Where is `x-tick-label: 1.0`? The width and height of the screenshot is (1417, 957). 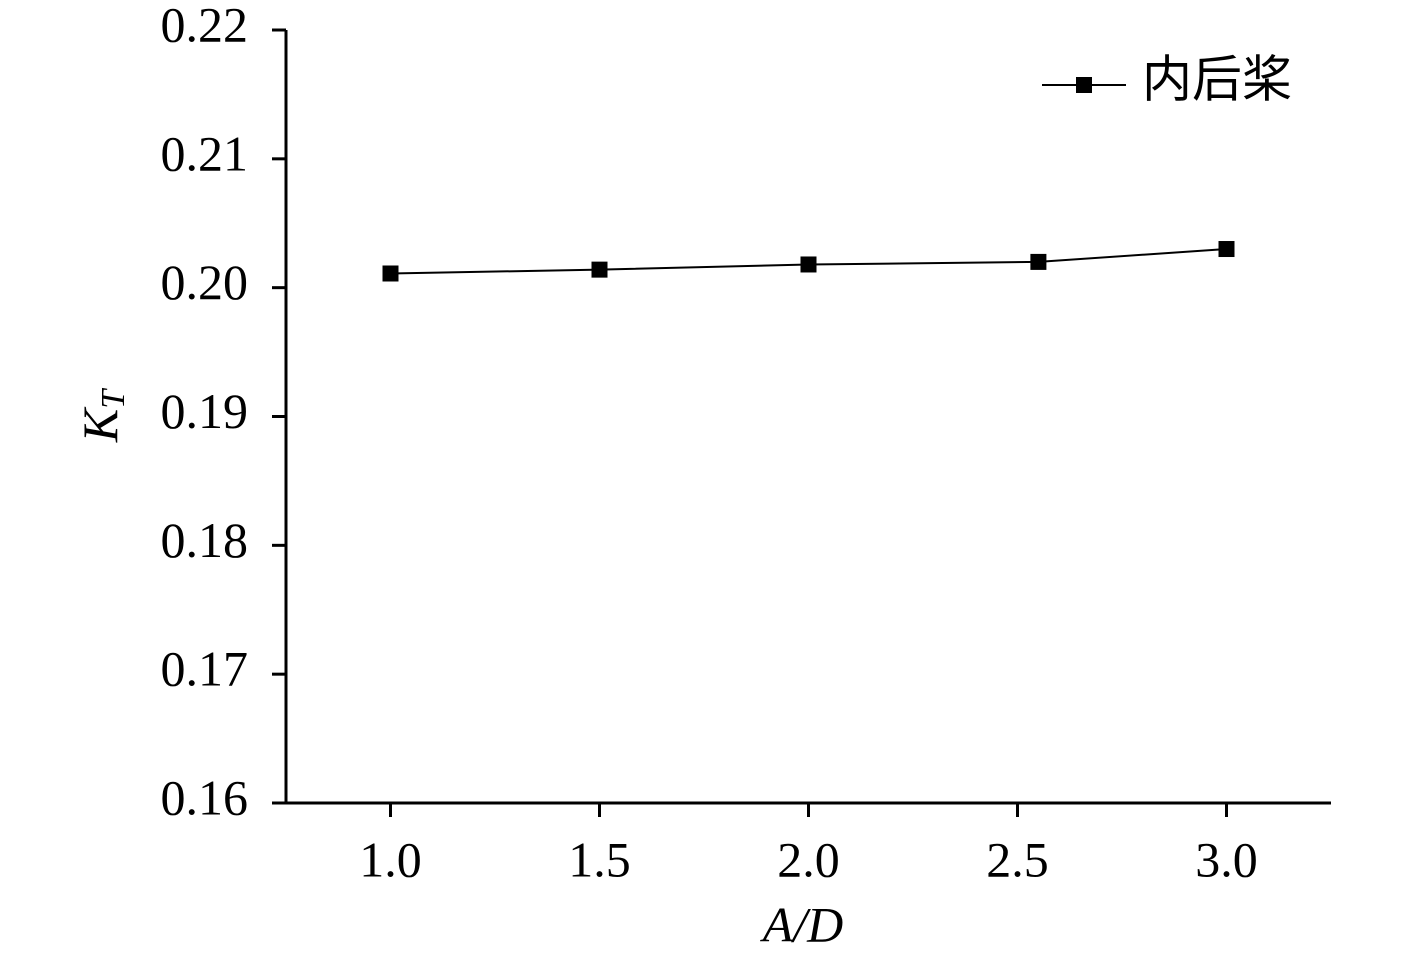 x-tick-label: 1.0 is located at coordinates (390, 859).